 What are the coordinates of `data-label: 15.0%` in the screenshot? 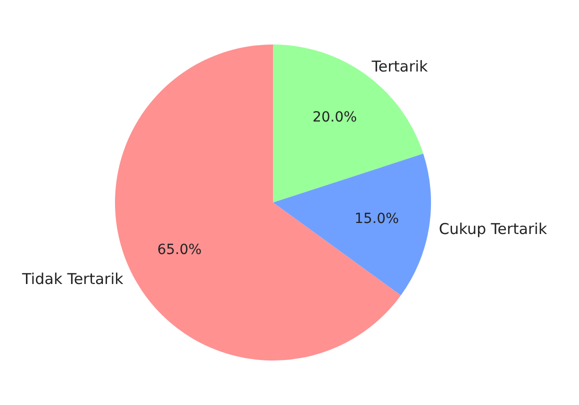 It's located at (376, 218).